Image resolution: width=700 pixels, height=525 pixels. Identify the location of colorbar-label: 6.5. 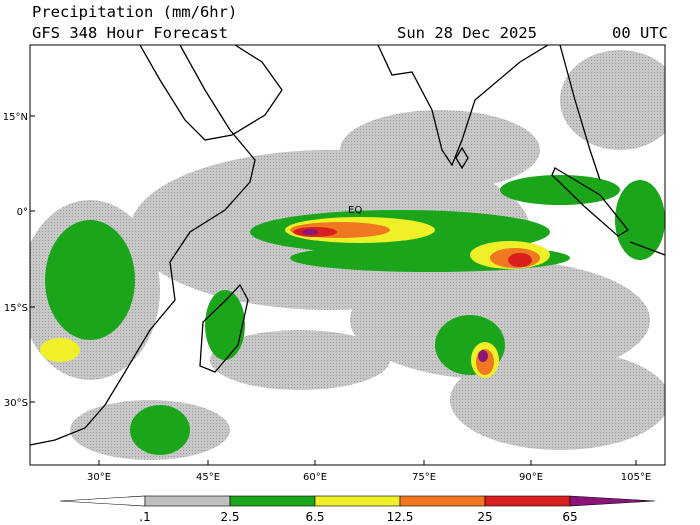
(314, 517).